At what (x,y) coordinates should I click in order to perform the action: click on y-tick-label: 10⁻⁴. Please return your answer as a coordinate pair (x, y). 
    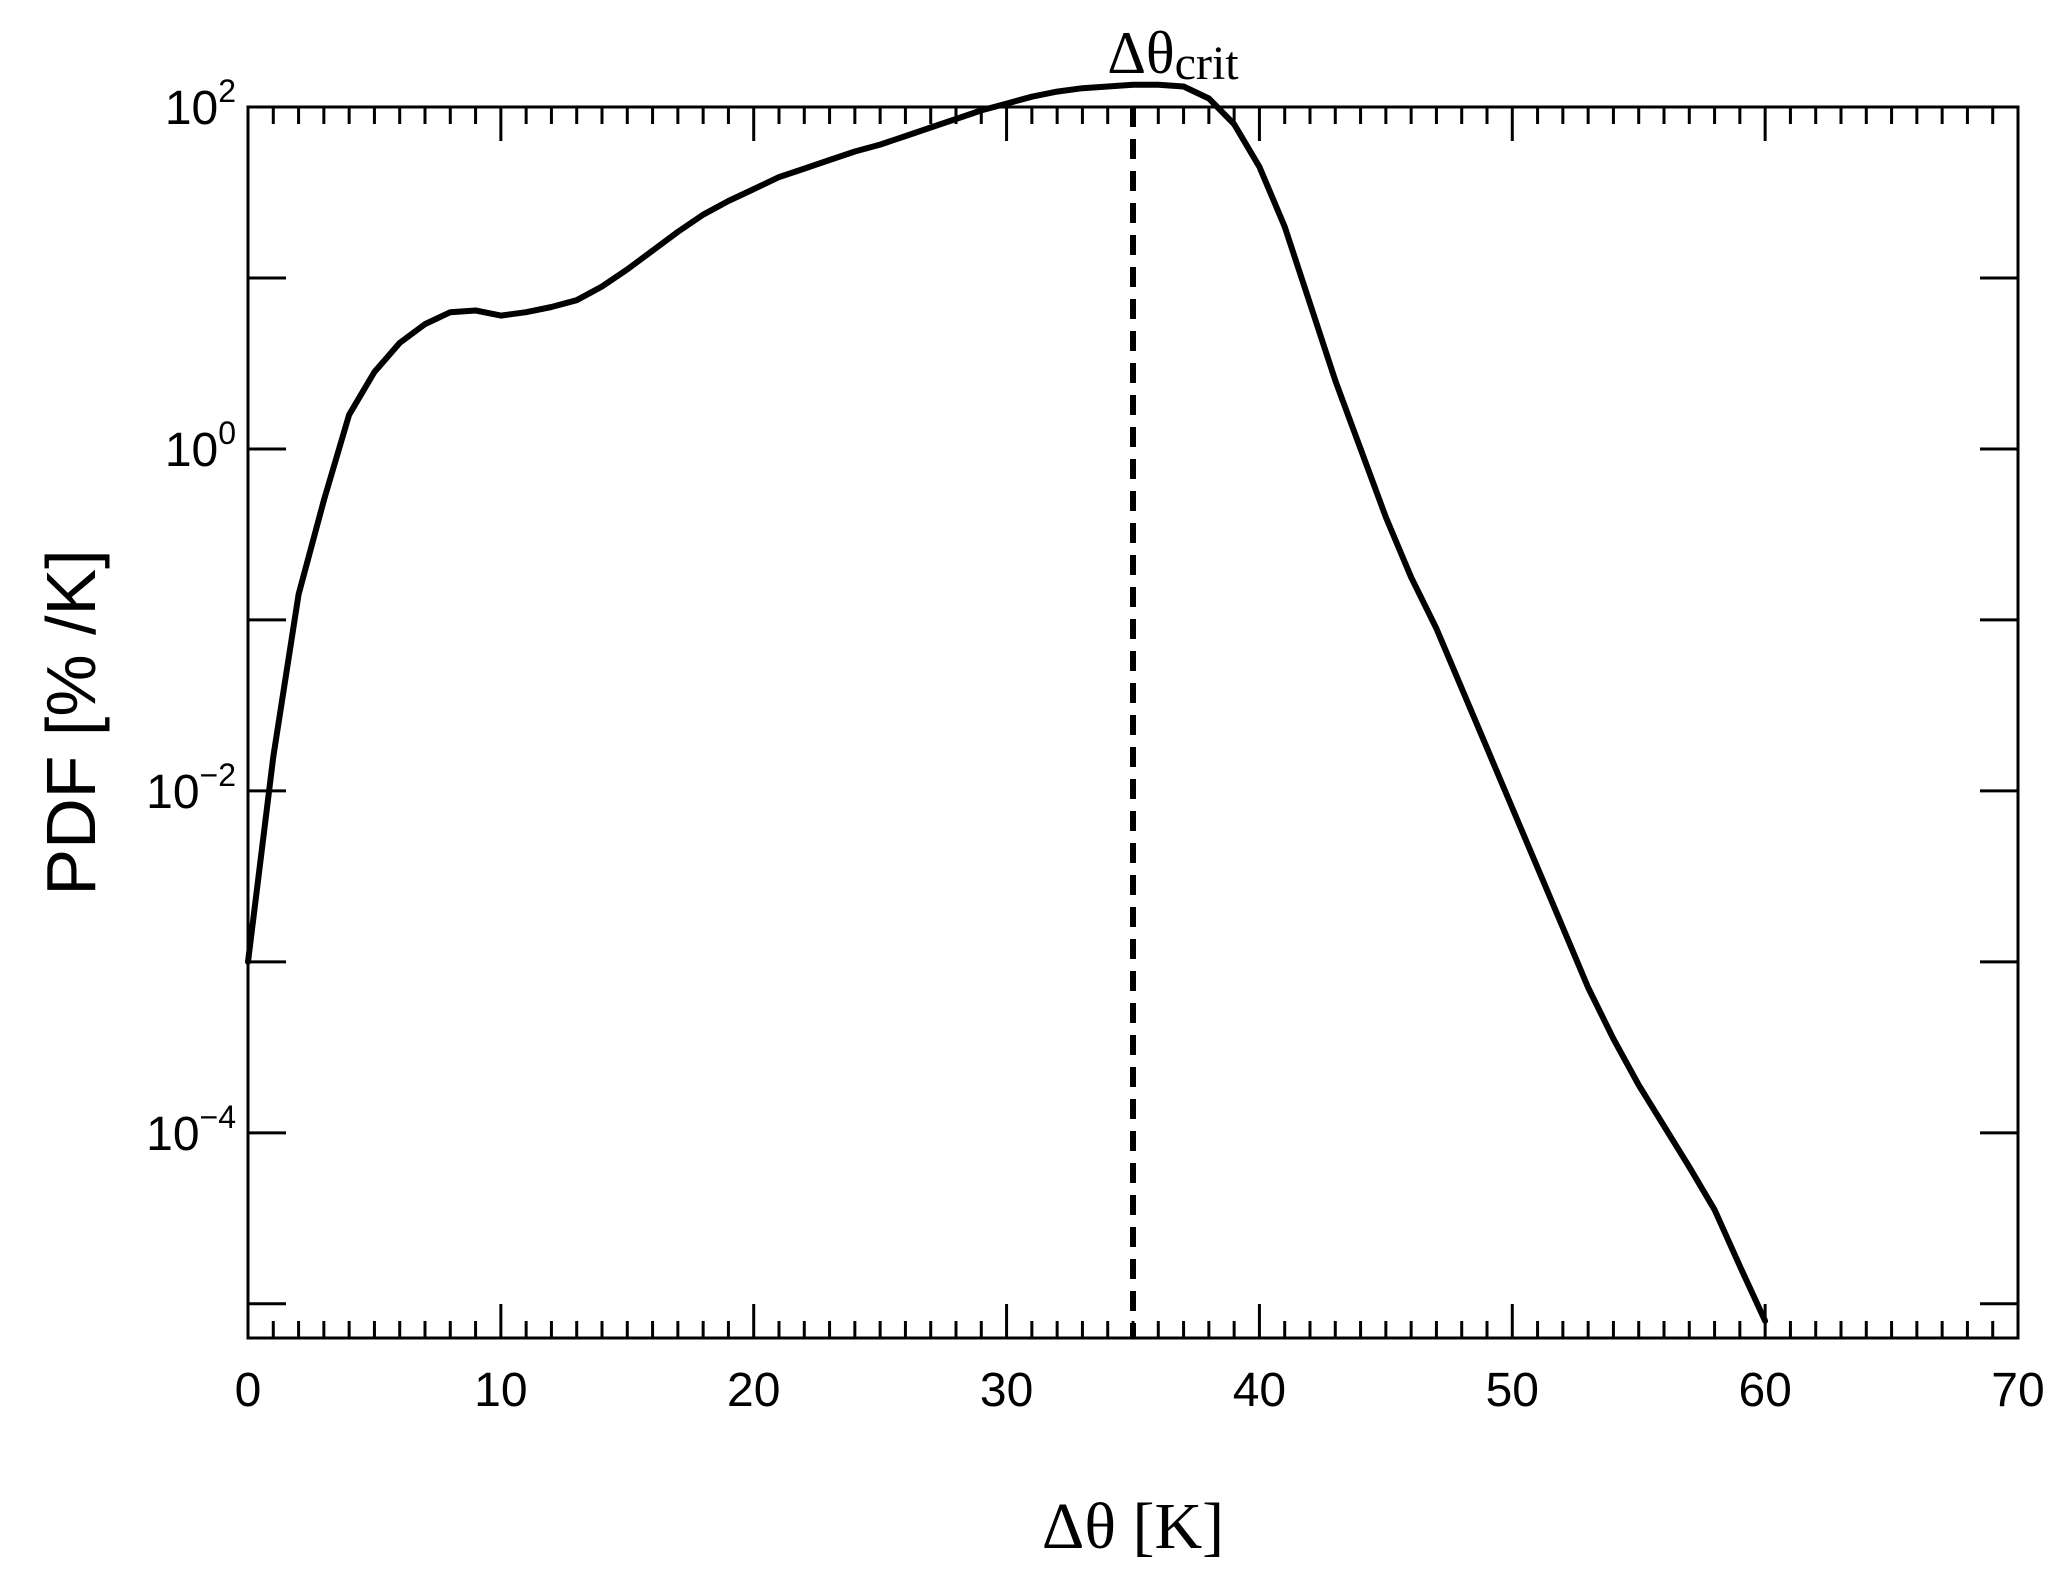
    Looking at the image, I should click on (191, 1130).